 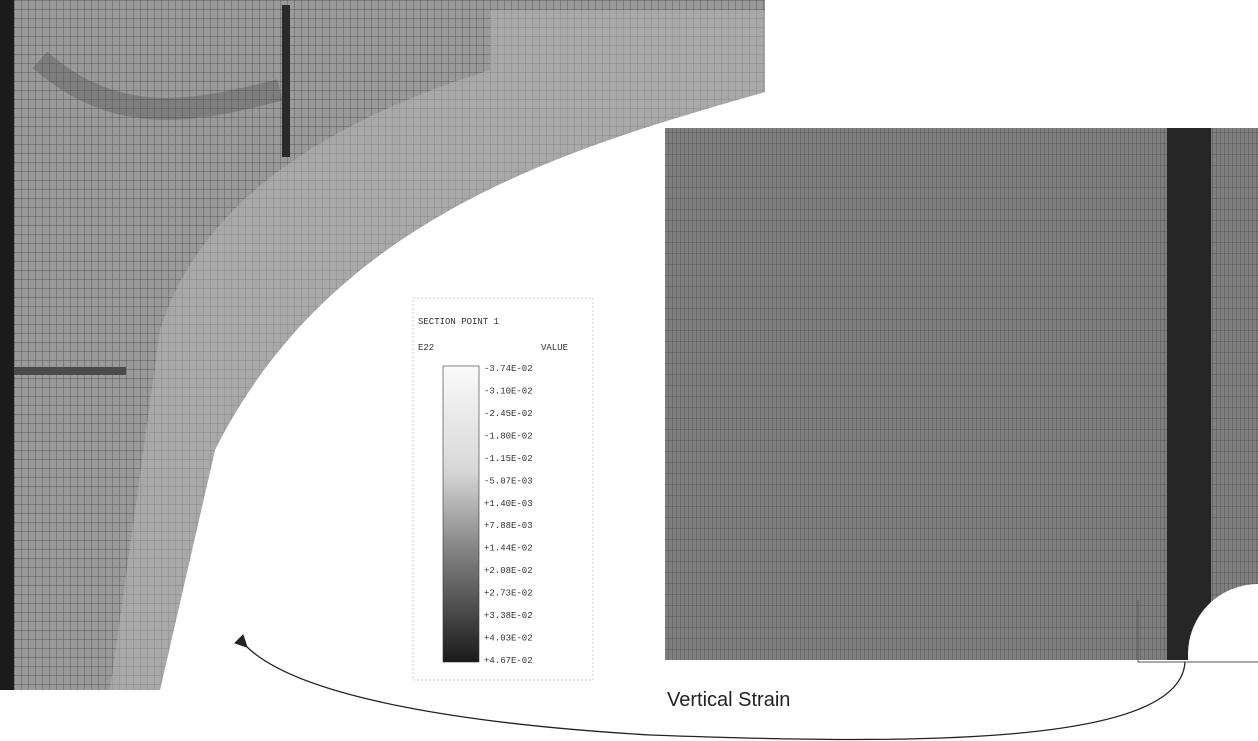 I want to click on legend-value: +3.38E-02, so click(x=508, y=616).